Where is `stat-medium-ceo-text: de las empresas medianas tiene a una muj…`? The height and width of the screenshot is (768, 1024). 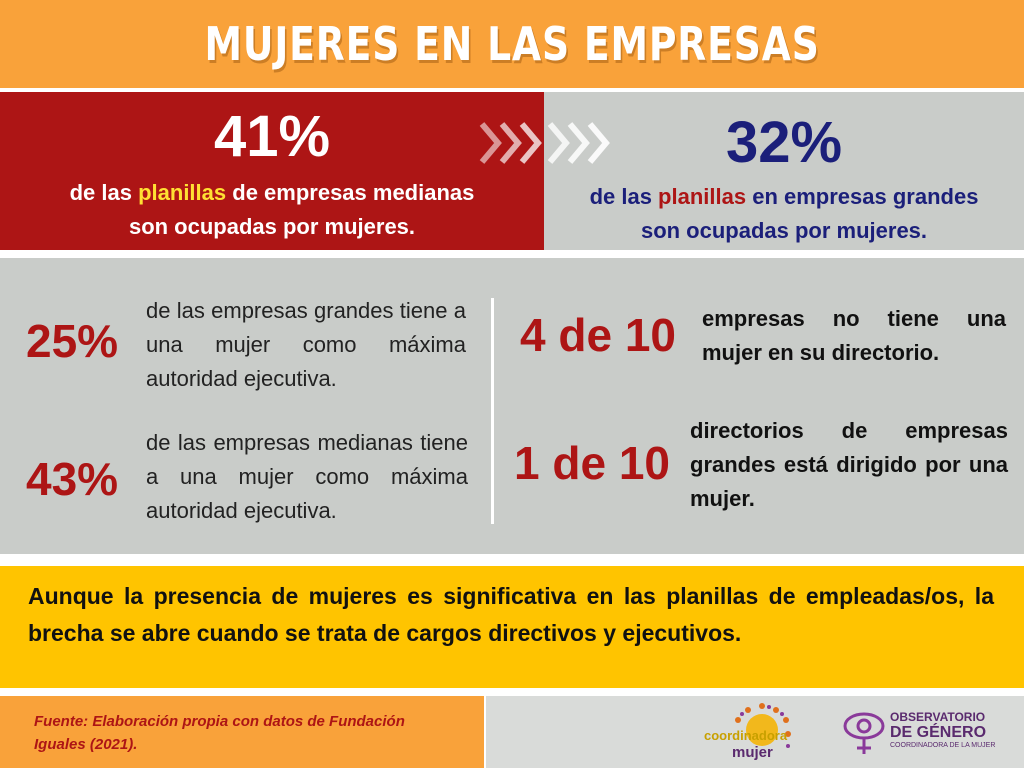 stat-medium-ceo-text: de las empresas medianas tiene a una muj… is located at coordinates (307, 476).